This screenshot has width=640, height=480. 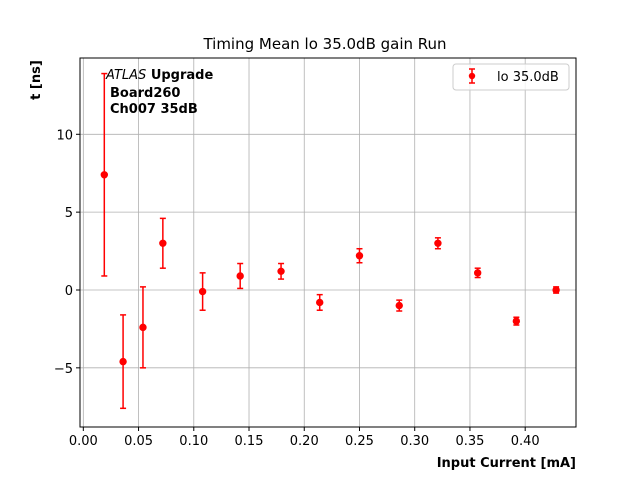 I want to click on atlas-annotation: ATLAS Upgrade Board260 Ch007 35dB, so click(x=159, y=92).